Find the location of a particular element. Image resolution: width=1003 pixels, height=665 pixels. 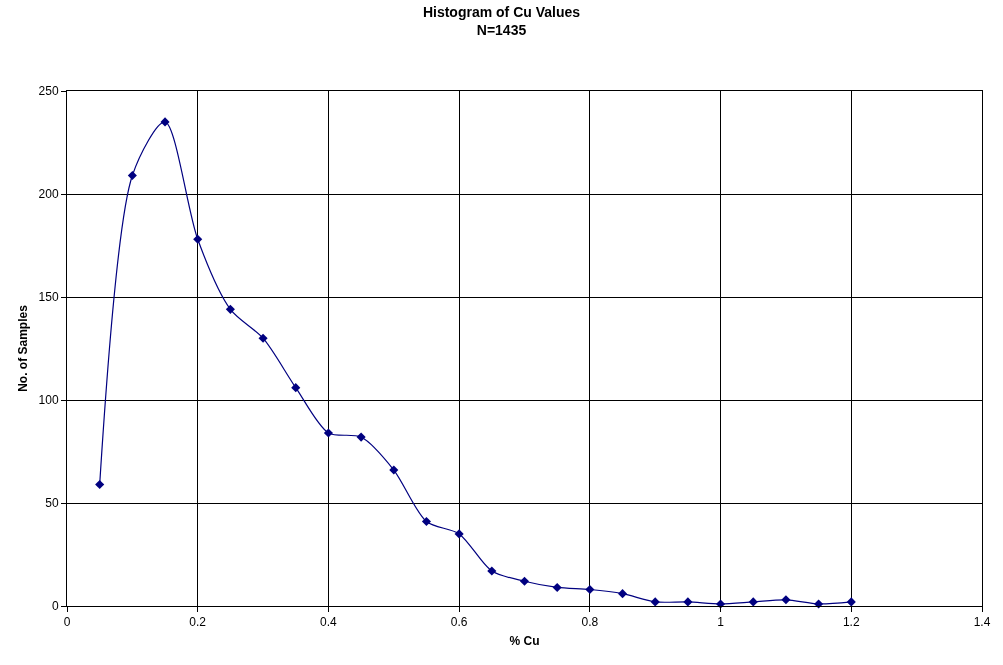

y-tick-label: 100 is located at coordinates (48, 400).